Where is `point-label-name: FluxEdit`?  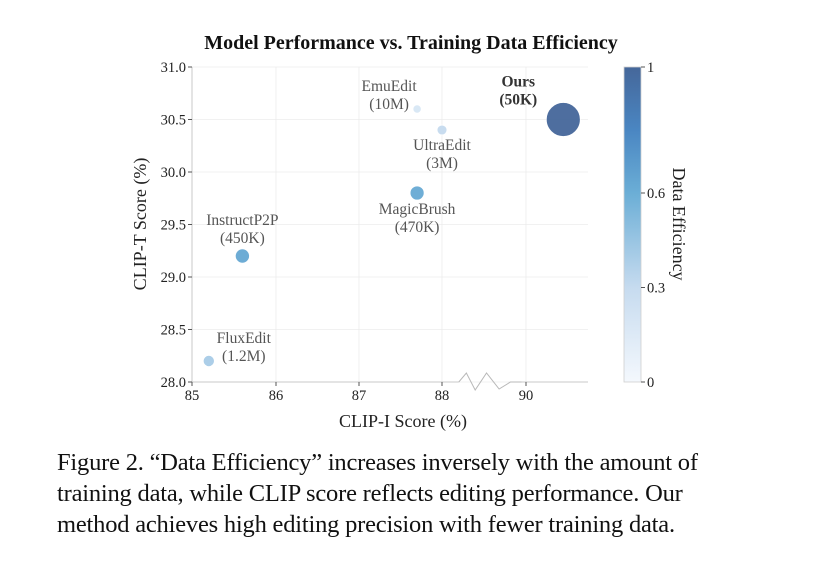 point-label-name: FluxEdit is located at coordinates (244, 338).